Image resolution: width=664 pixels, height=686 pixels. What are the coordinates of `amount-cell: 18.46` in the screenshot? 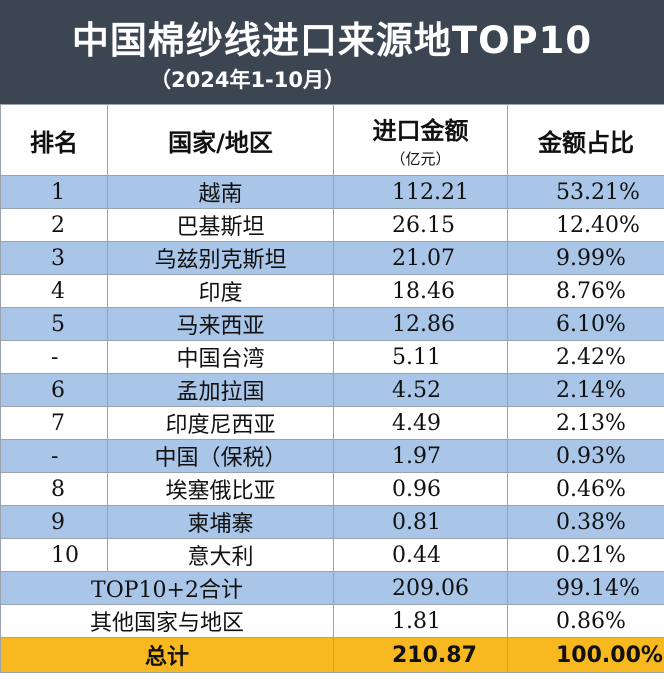 It's located at (420, 291).